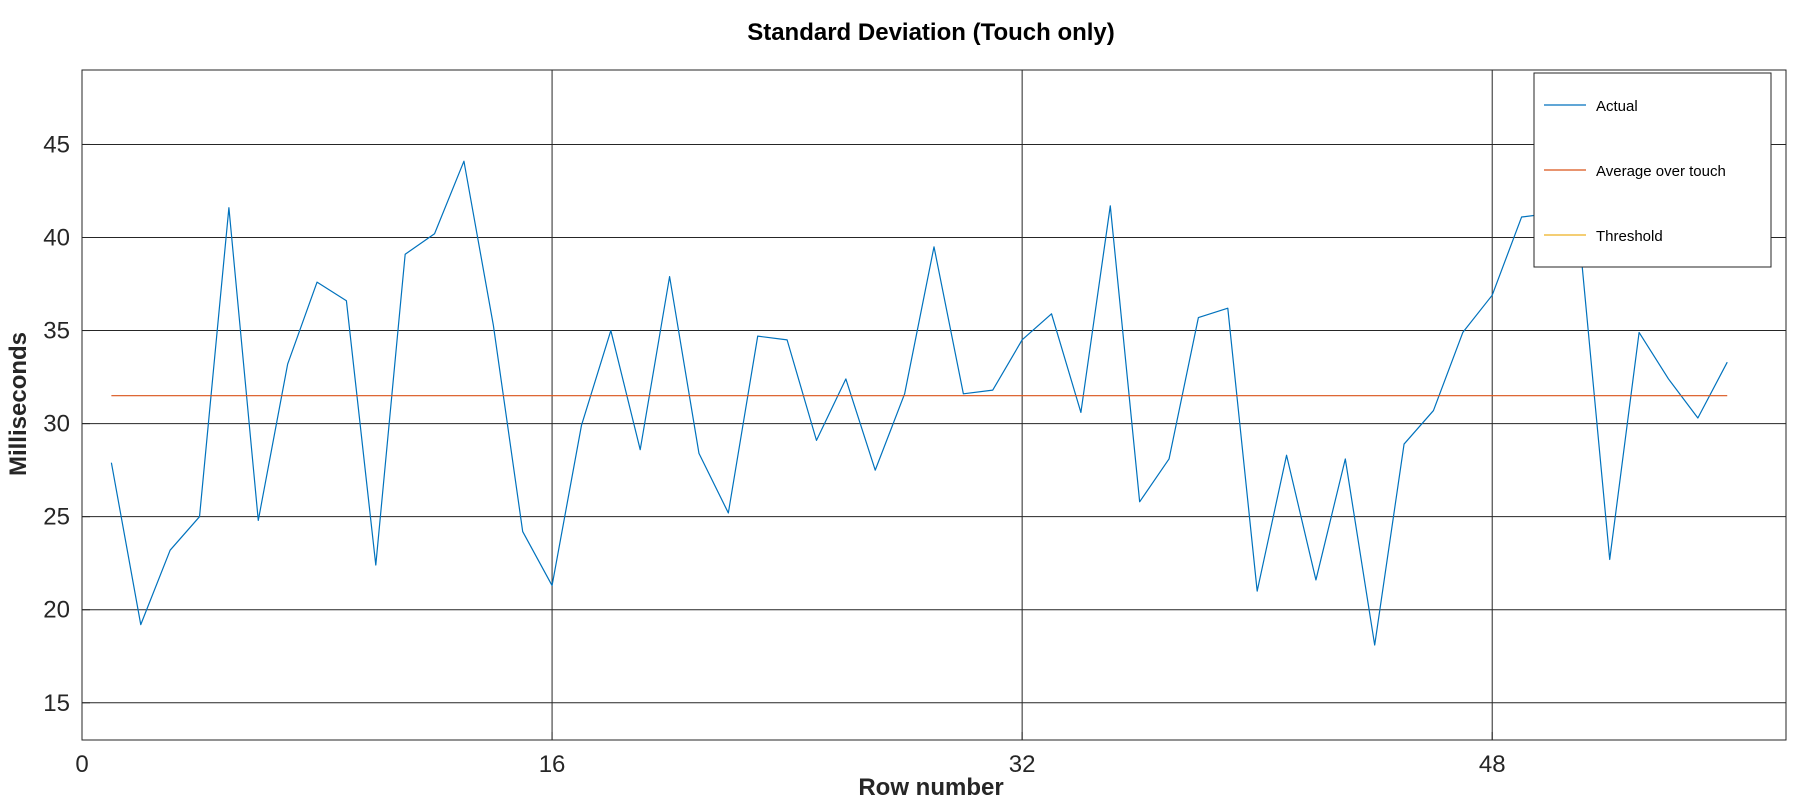 This screenshot has height=800, width=1800. Describe the element at coordinates (552, 764) in the screenshot. I see `x-tick-label: 16` at that location.